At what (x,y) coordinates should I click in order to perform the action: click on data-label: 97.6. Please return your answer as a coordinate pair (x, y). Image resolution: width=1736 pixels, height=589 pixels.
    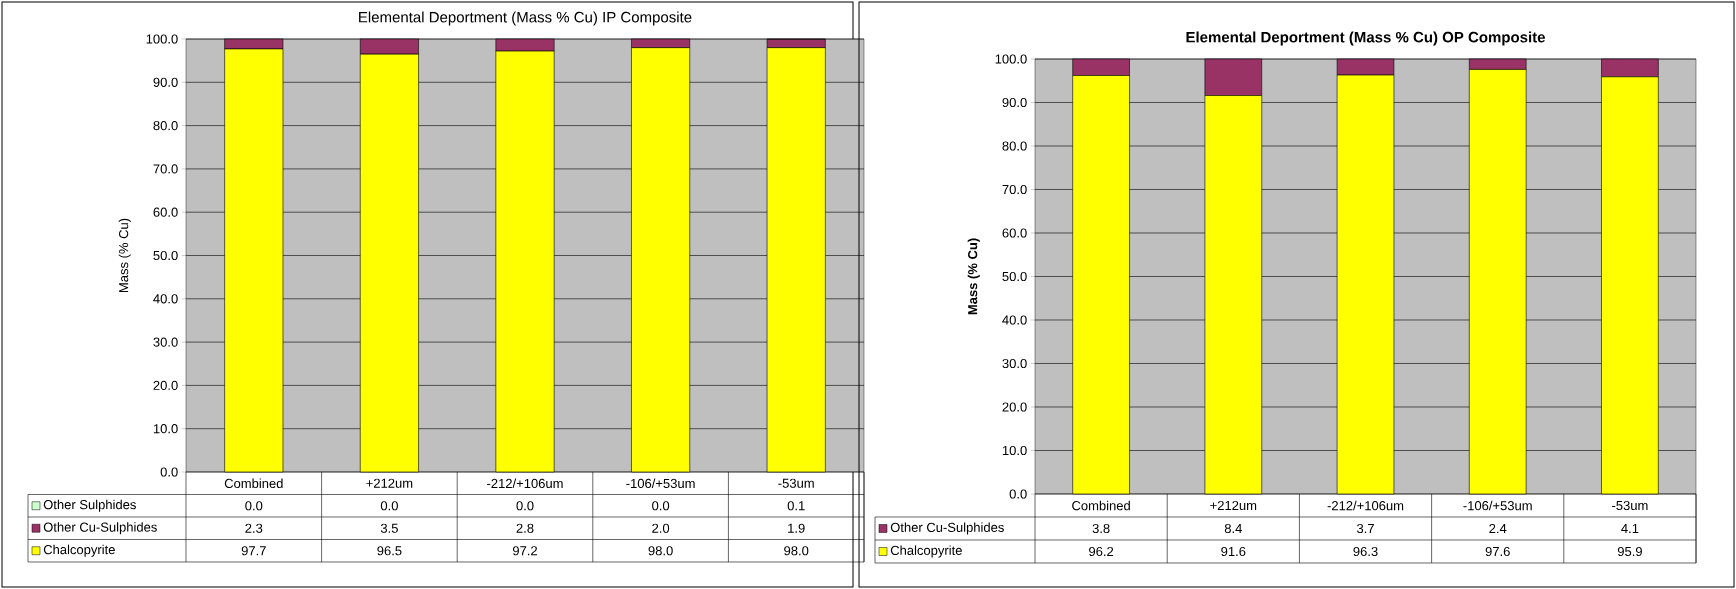
    Looking at the image, I should click on (1497, 551).